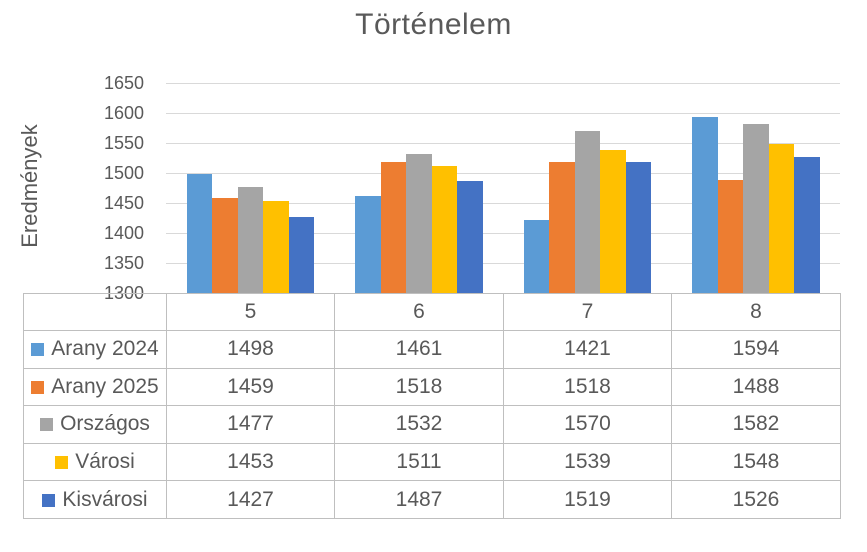 The height and width of the screenshot is (552, 867). I want to click on value-cell: 1459, so click(250, 387).